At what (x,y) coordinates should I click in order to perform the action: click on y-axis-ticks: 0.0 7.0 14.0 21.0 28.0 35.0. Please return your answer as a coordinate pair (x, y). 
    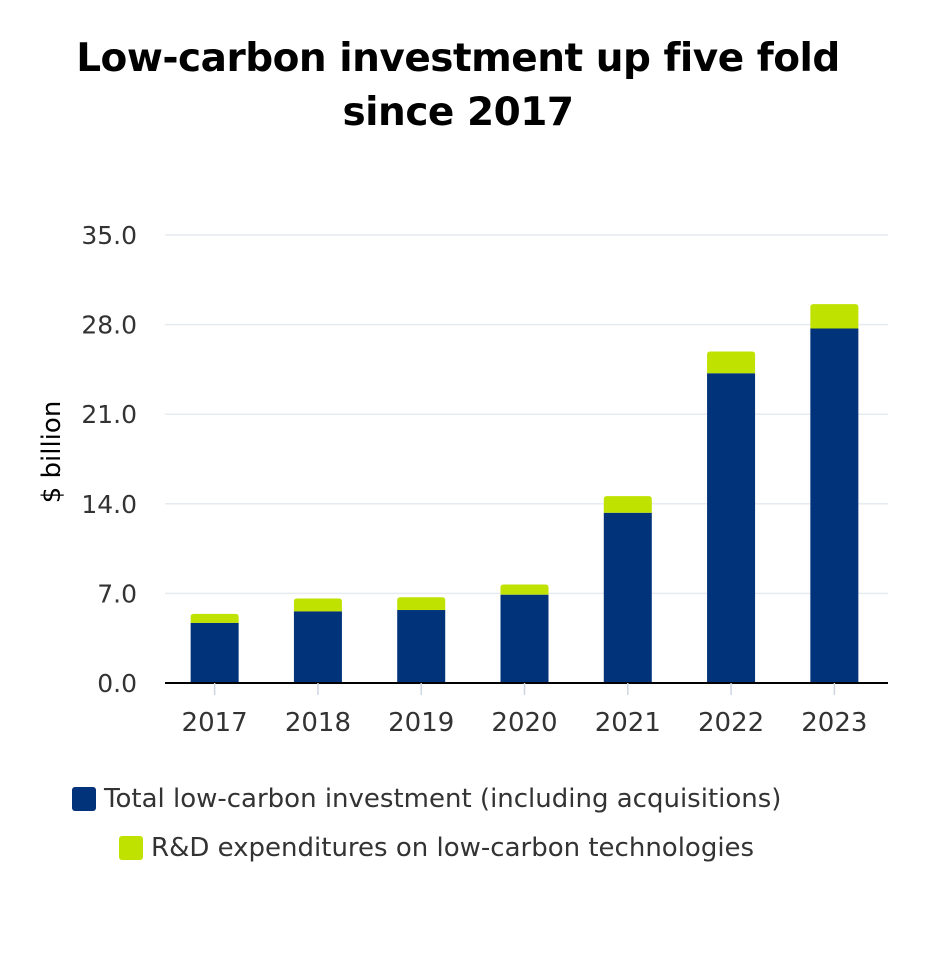
    Looking at the image, I should click on (109, 459).